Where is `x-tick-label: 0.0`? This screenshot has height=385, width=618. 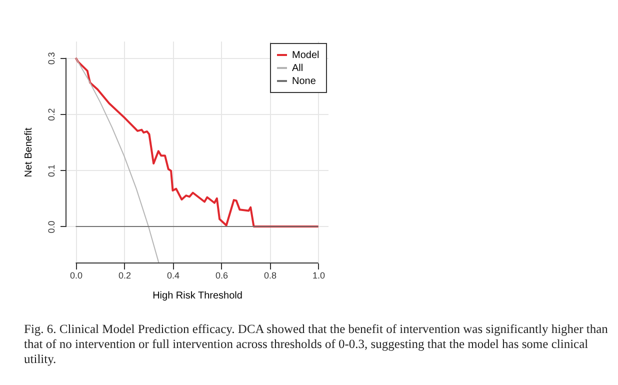 x-tick-label: 0.0 is located at coordinates (76, 275).